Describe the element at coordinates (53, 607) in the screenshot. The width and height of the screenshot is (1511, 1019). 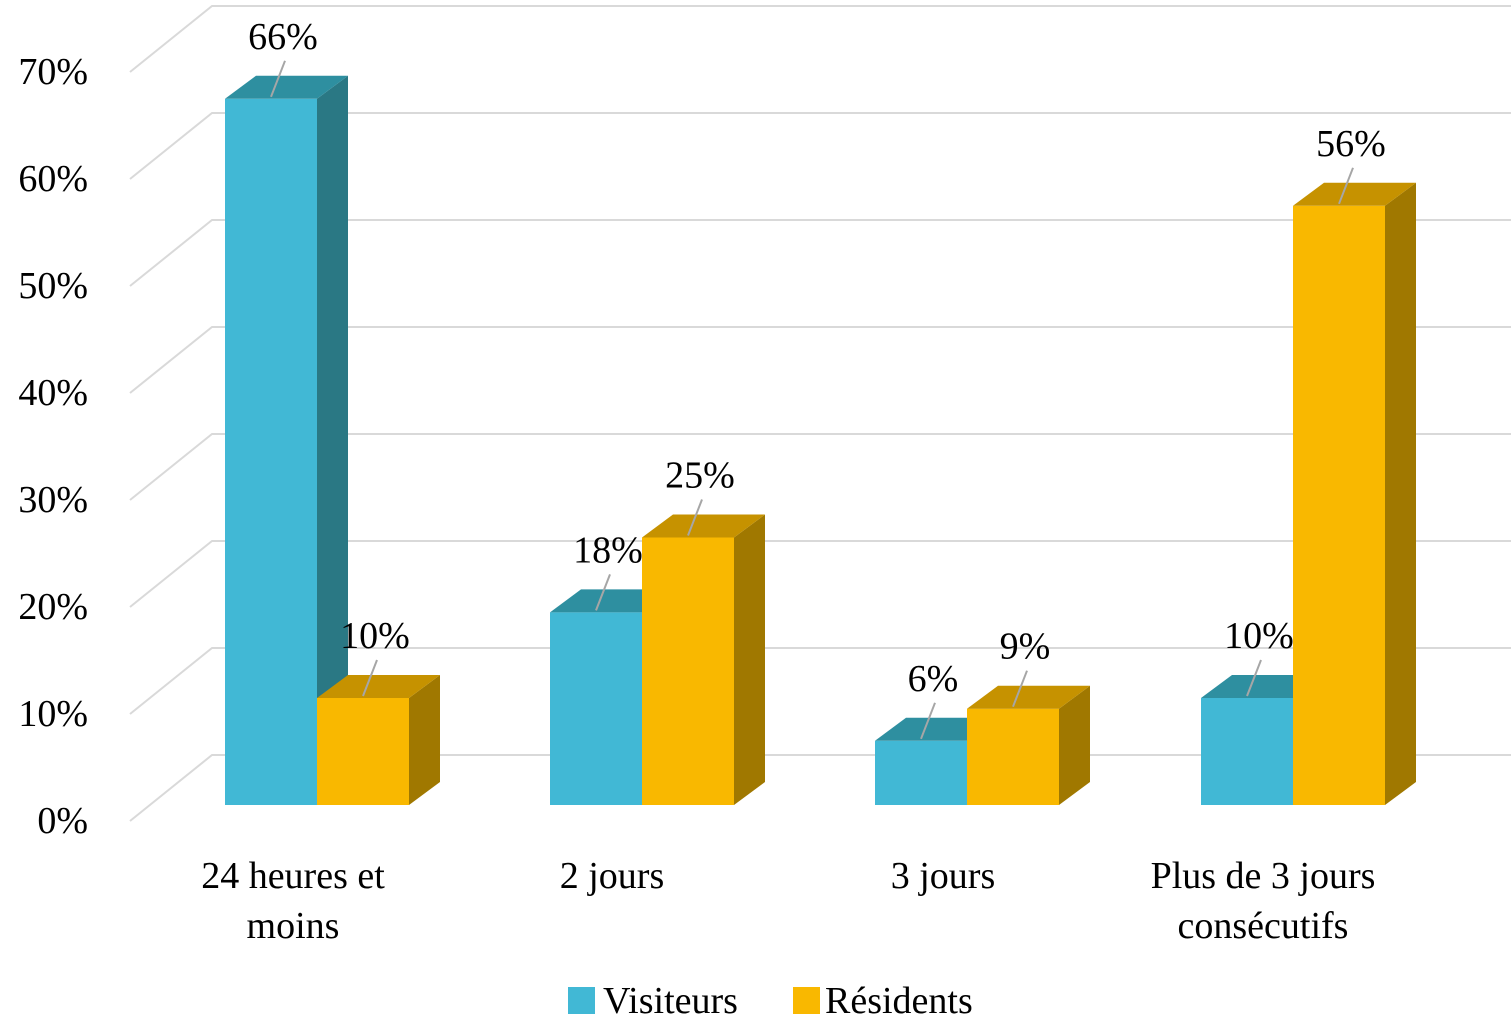
I see `y-tick-label: 20%` at that location.